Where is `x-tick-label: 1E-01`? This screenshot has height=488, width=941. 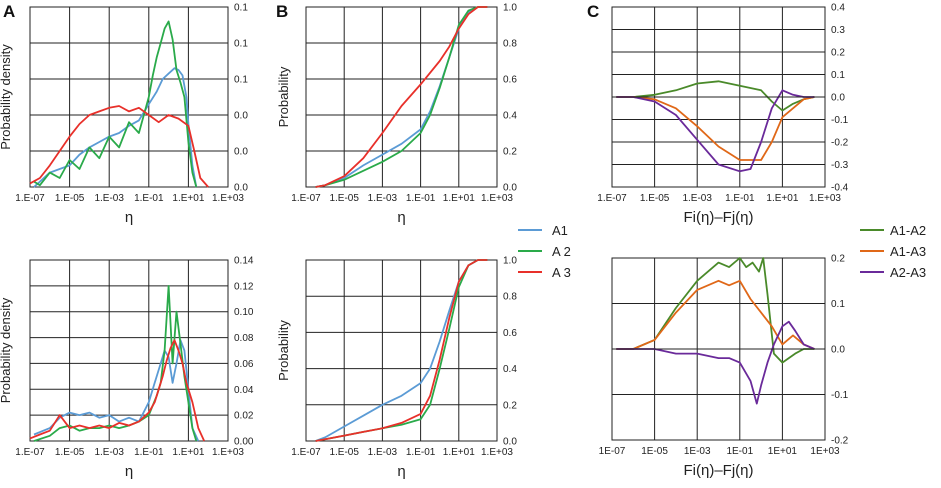
x-tick-label: 1E-01 is located at coordinates (739, 451).